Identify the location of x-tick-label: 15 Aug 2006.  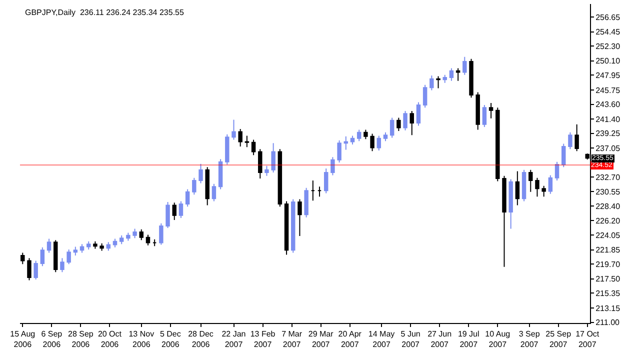
(23, 339).